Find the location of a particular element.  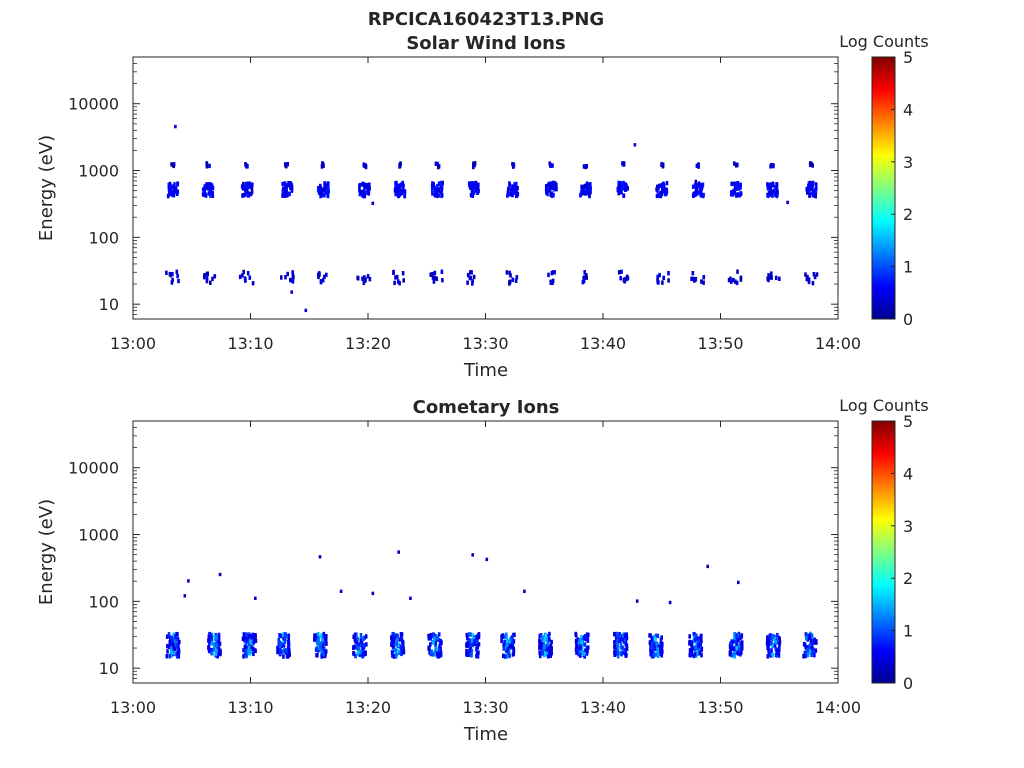

cometary-colorbar-label: Log Counts is located at coordinates (884, 405).